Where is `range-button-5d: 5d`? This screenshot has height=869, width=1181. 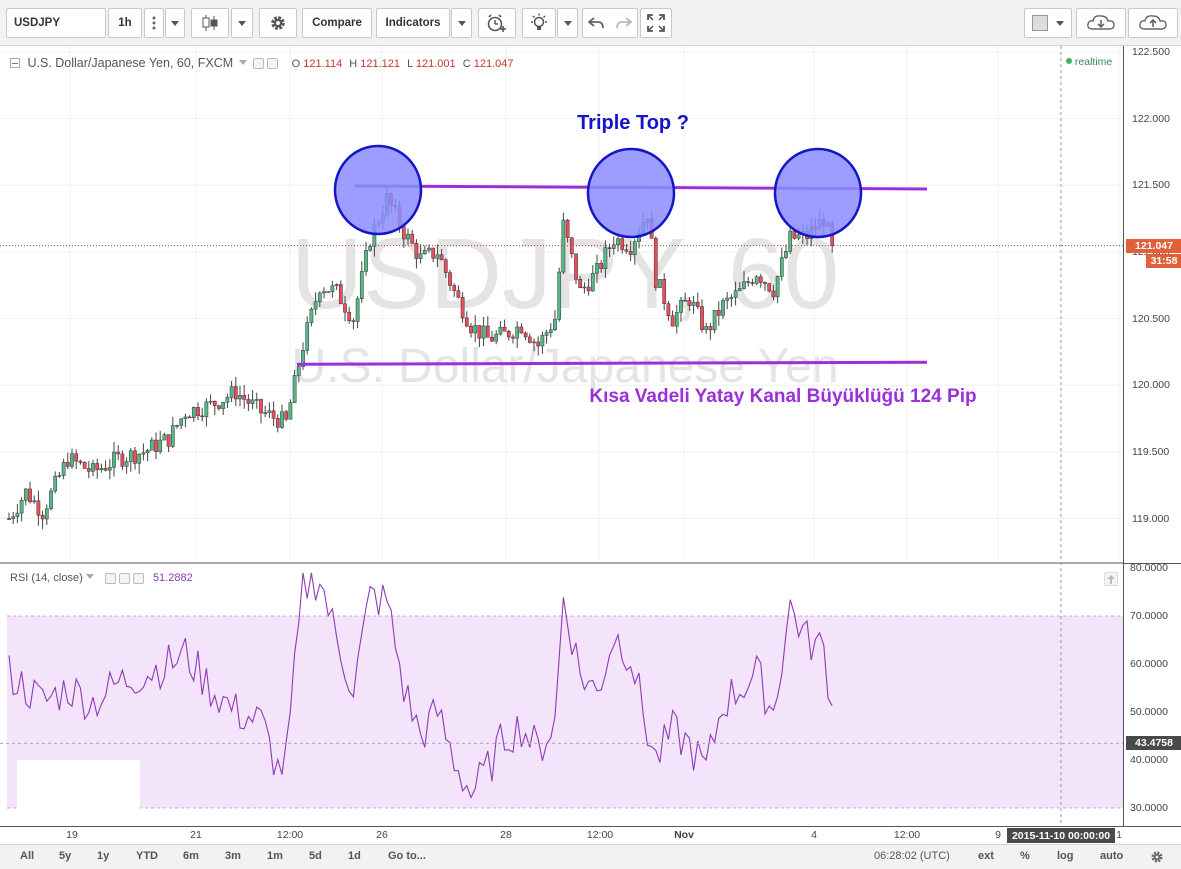 range-button-5d: 5d is located at coordinates (315, 856).